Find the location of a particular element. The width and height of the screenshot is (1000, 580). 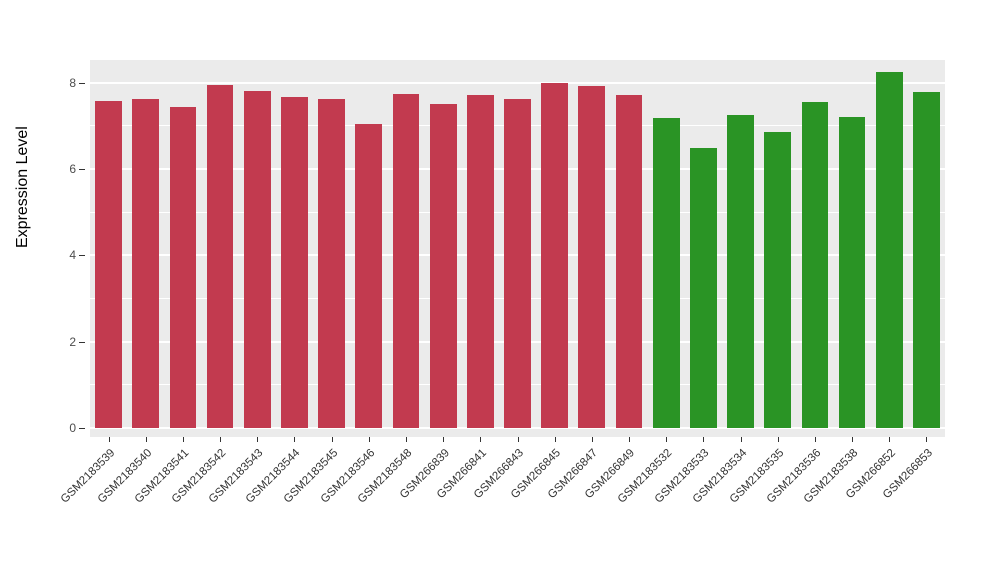

y-tick-label: 6 is located at coordinates (72, 169).